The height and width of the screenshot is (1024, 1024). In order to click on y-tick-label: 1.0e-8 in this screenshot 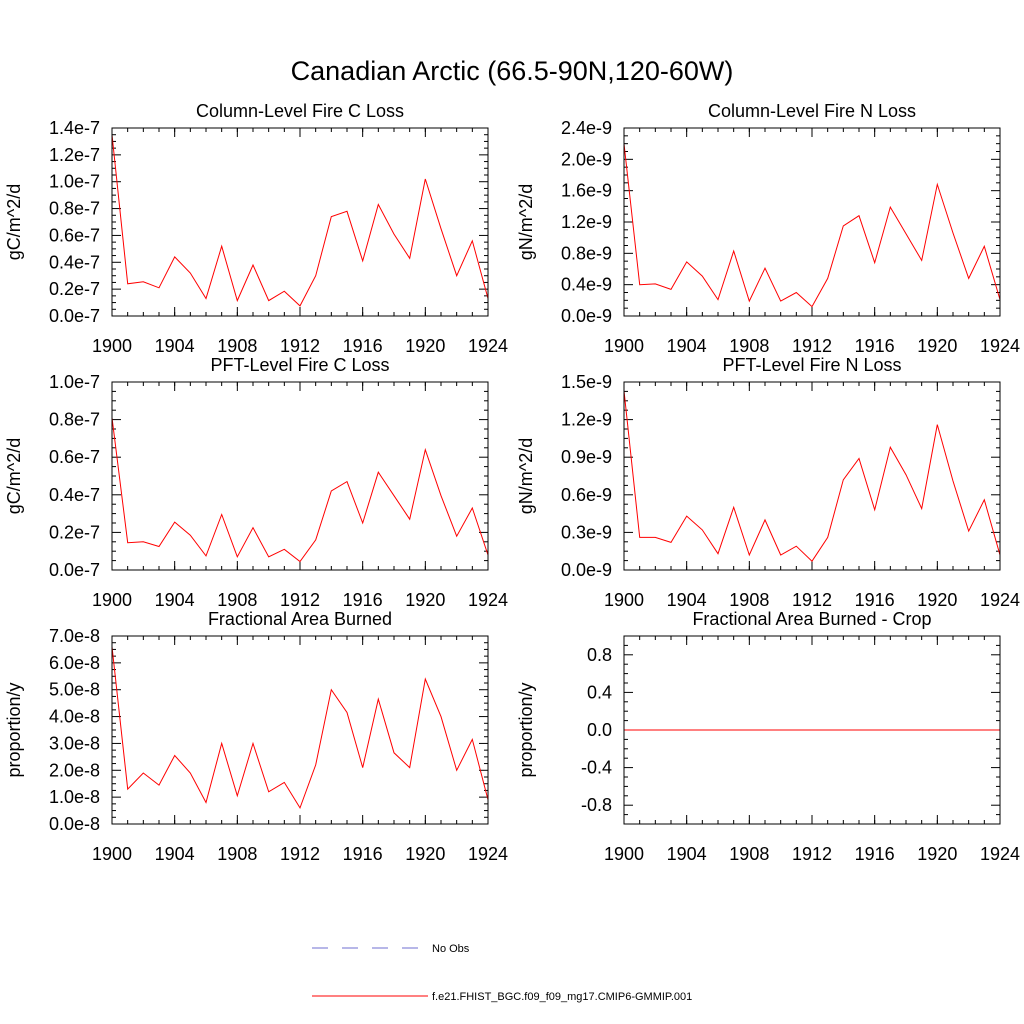, I will do `click(74, 797)`.